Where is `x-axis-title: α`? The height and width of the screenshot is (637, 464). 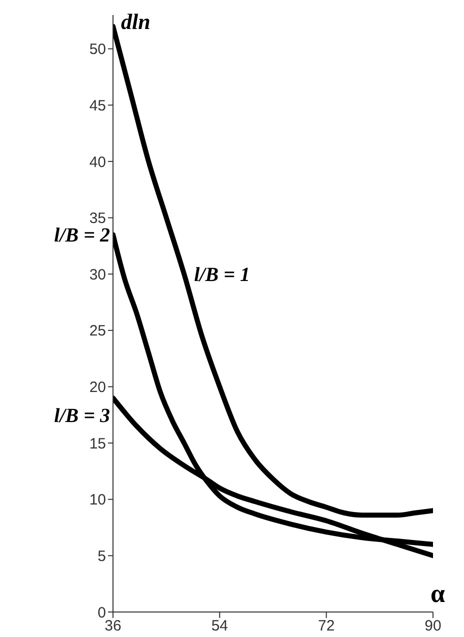
x-axis-title: α is located at coordinates (438, 593).